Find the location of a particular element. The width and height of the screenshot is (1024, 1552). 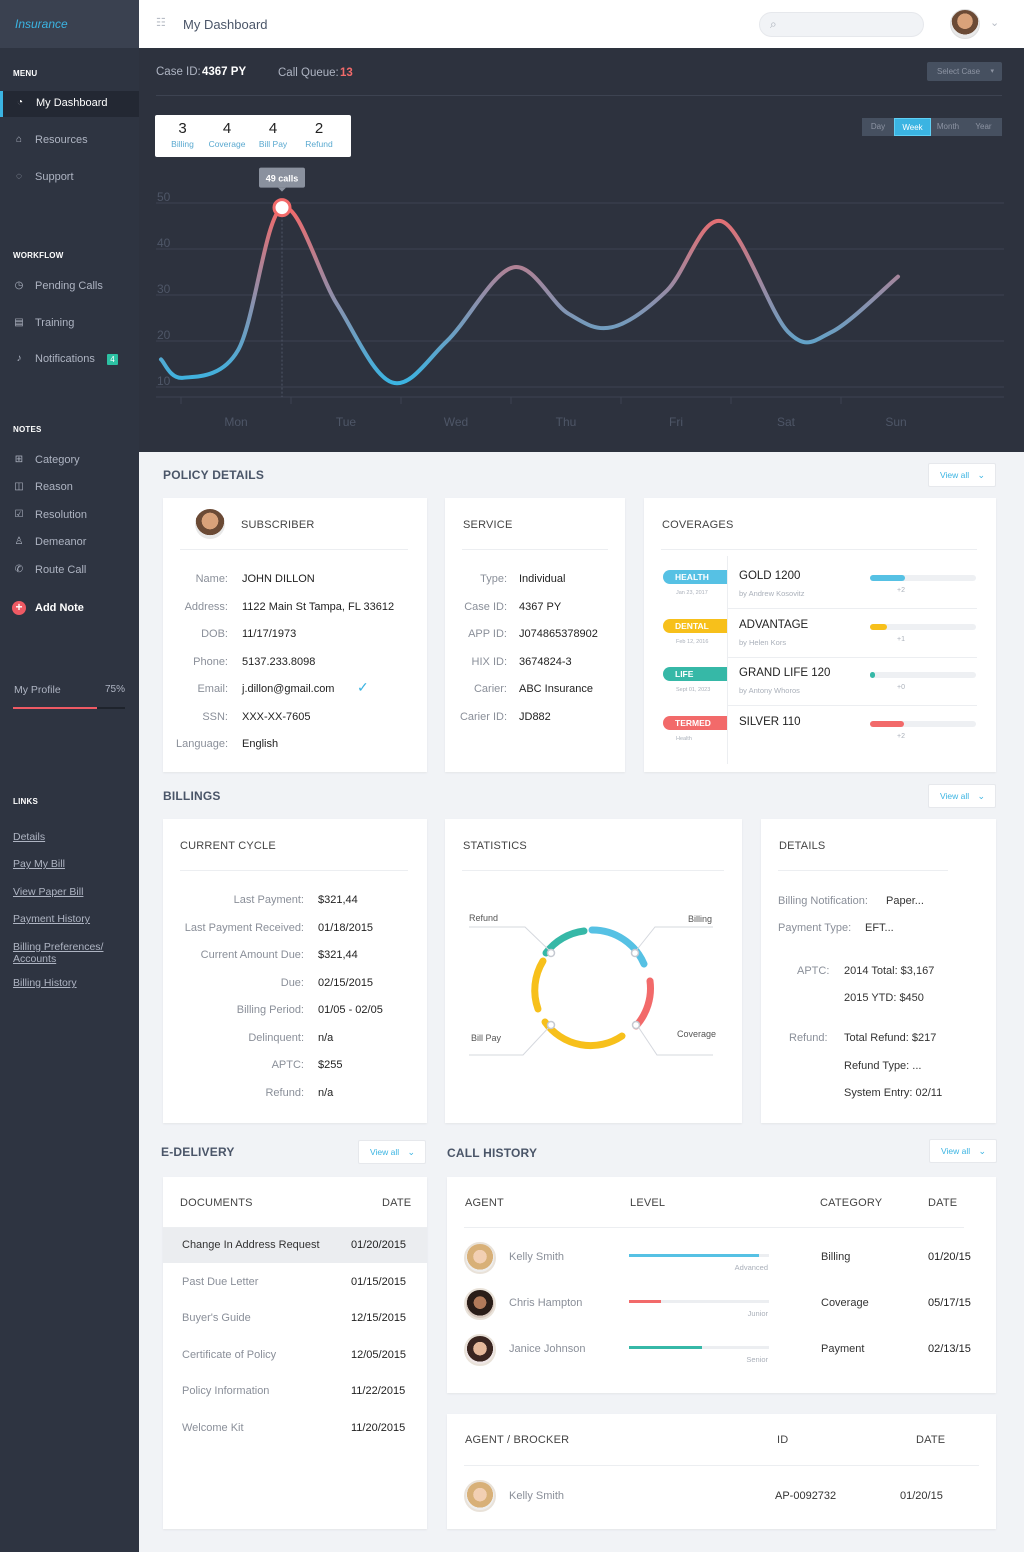

date-column-header: DATE is located at coordinates (397, 1203).